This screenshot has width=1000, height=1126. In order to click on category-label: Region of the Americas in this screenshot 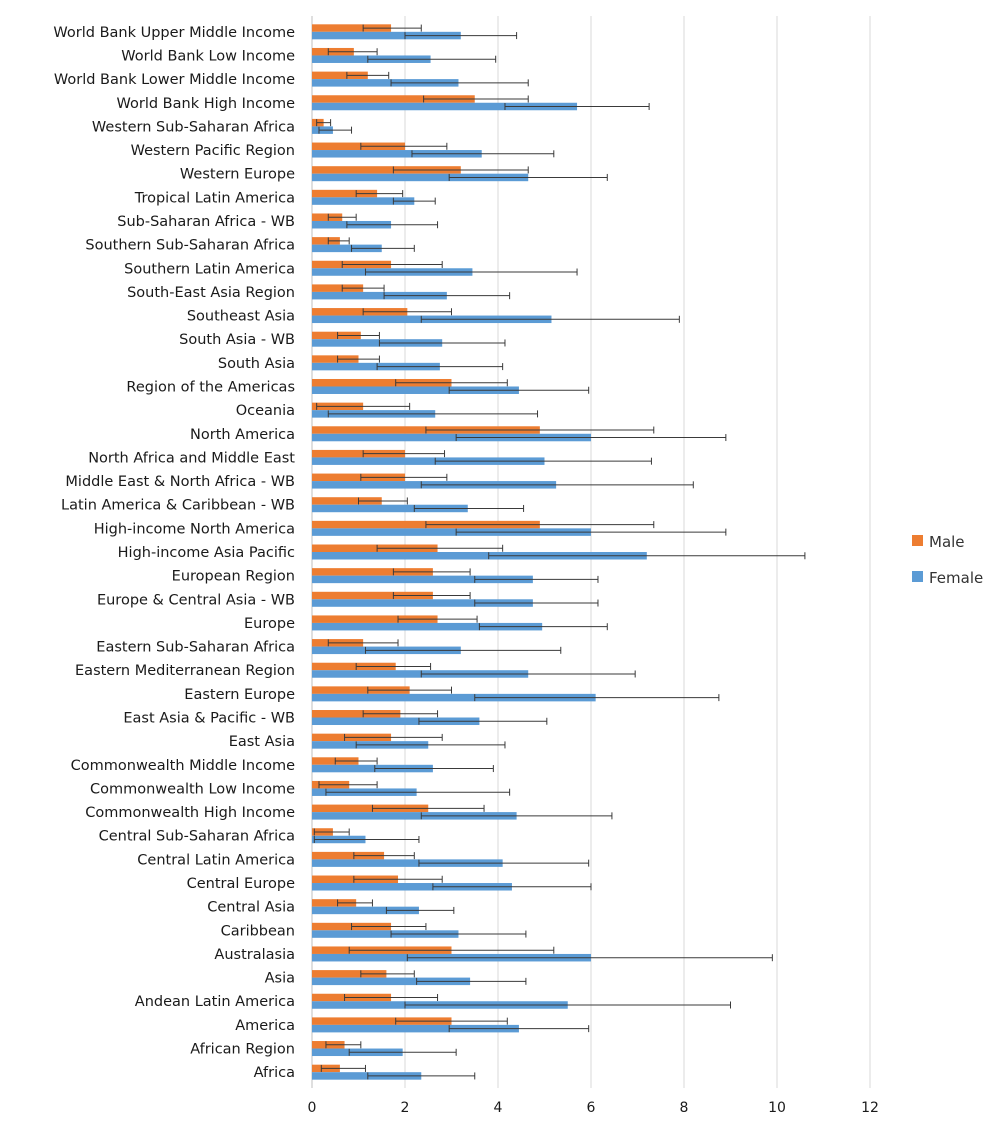, I will do `click(210, 387)`.